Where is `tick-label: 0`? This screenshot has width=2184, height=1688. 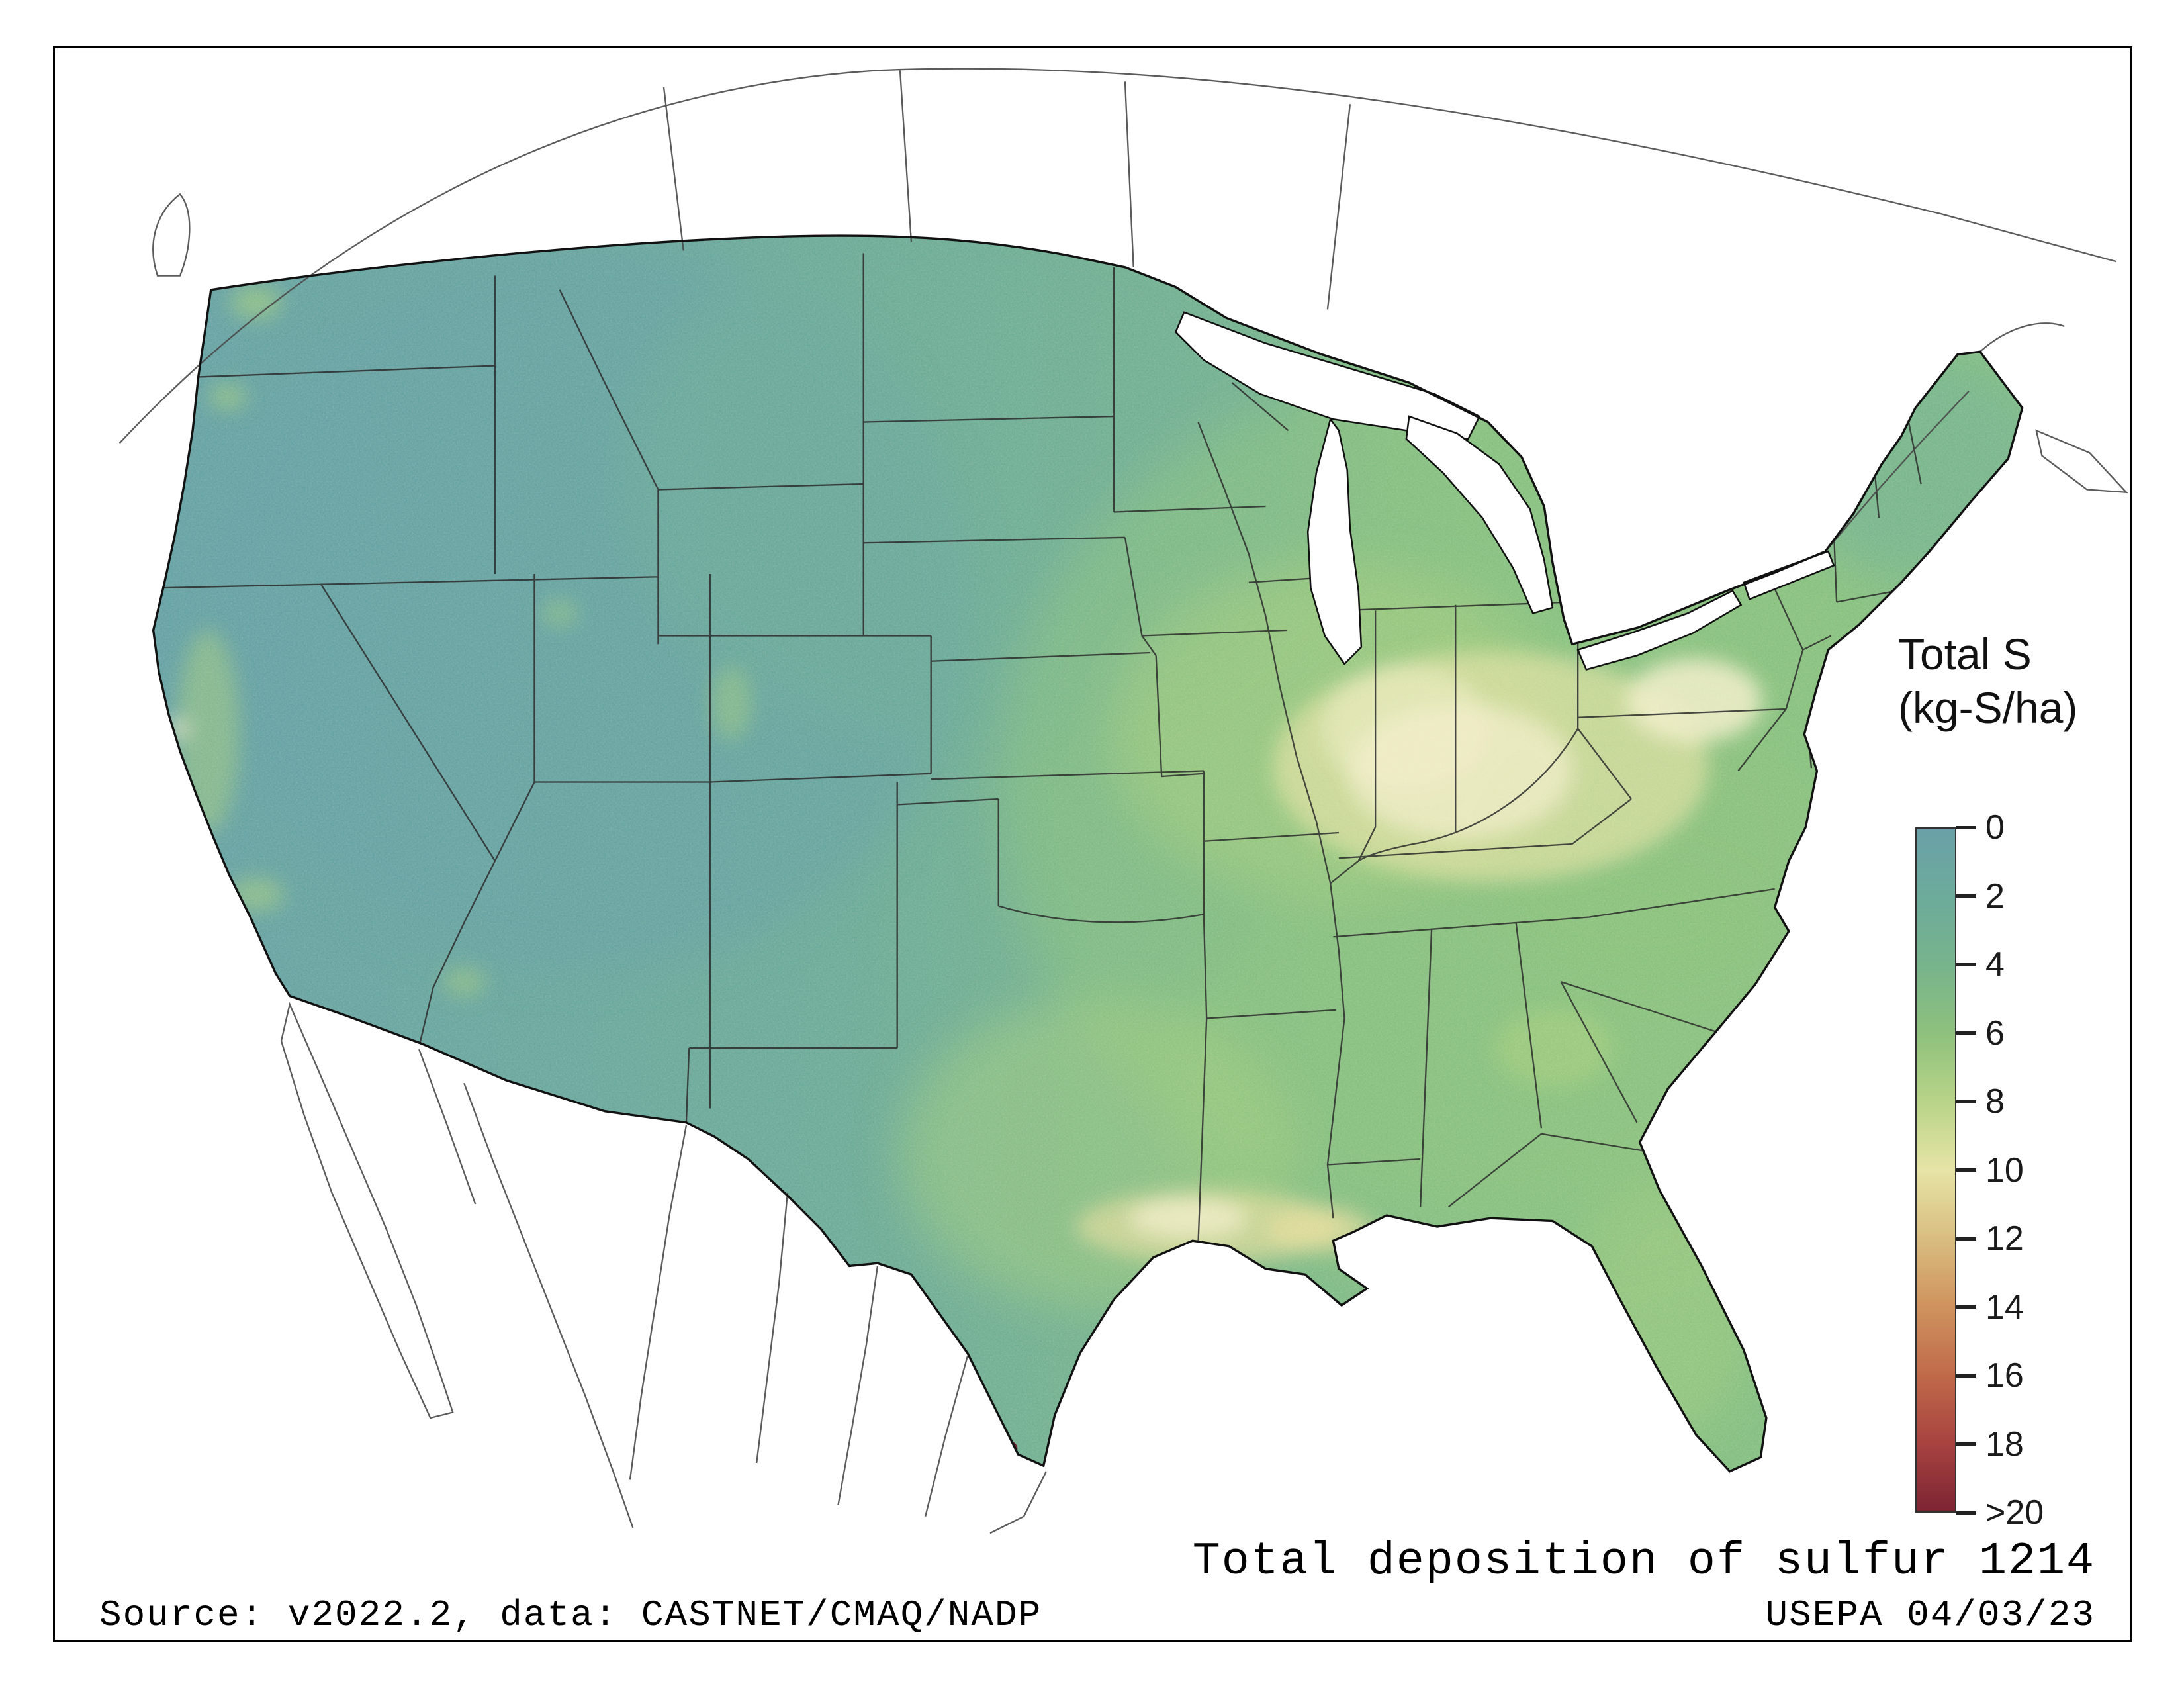
tick-label: 0 is located at coordinates (1995, 827).